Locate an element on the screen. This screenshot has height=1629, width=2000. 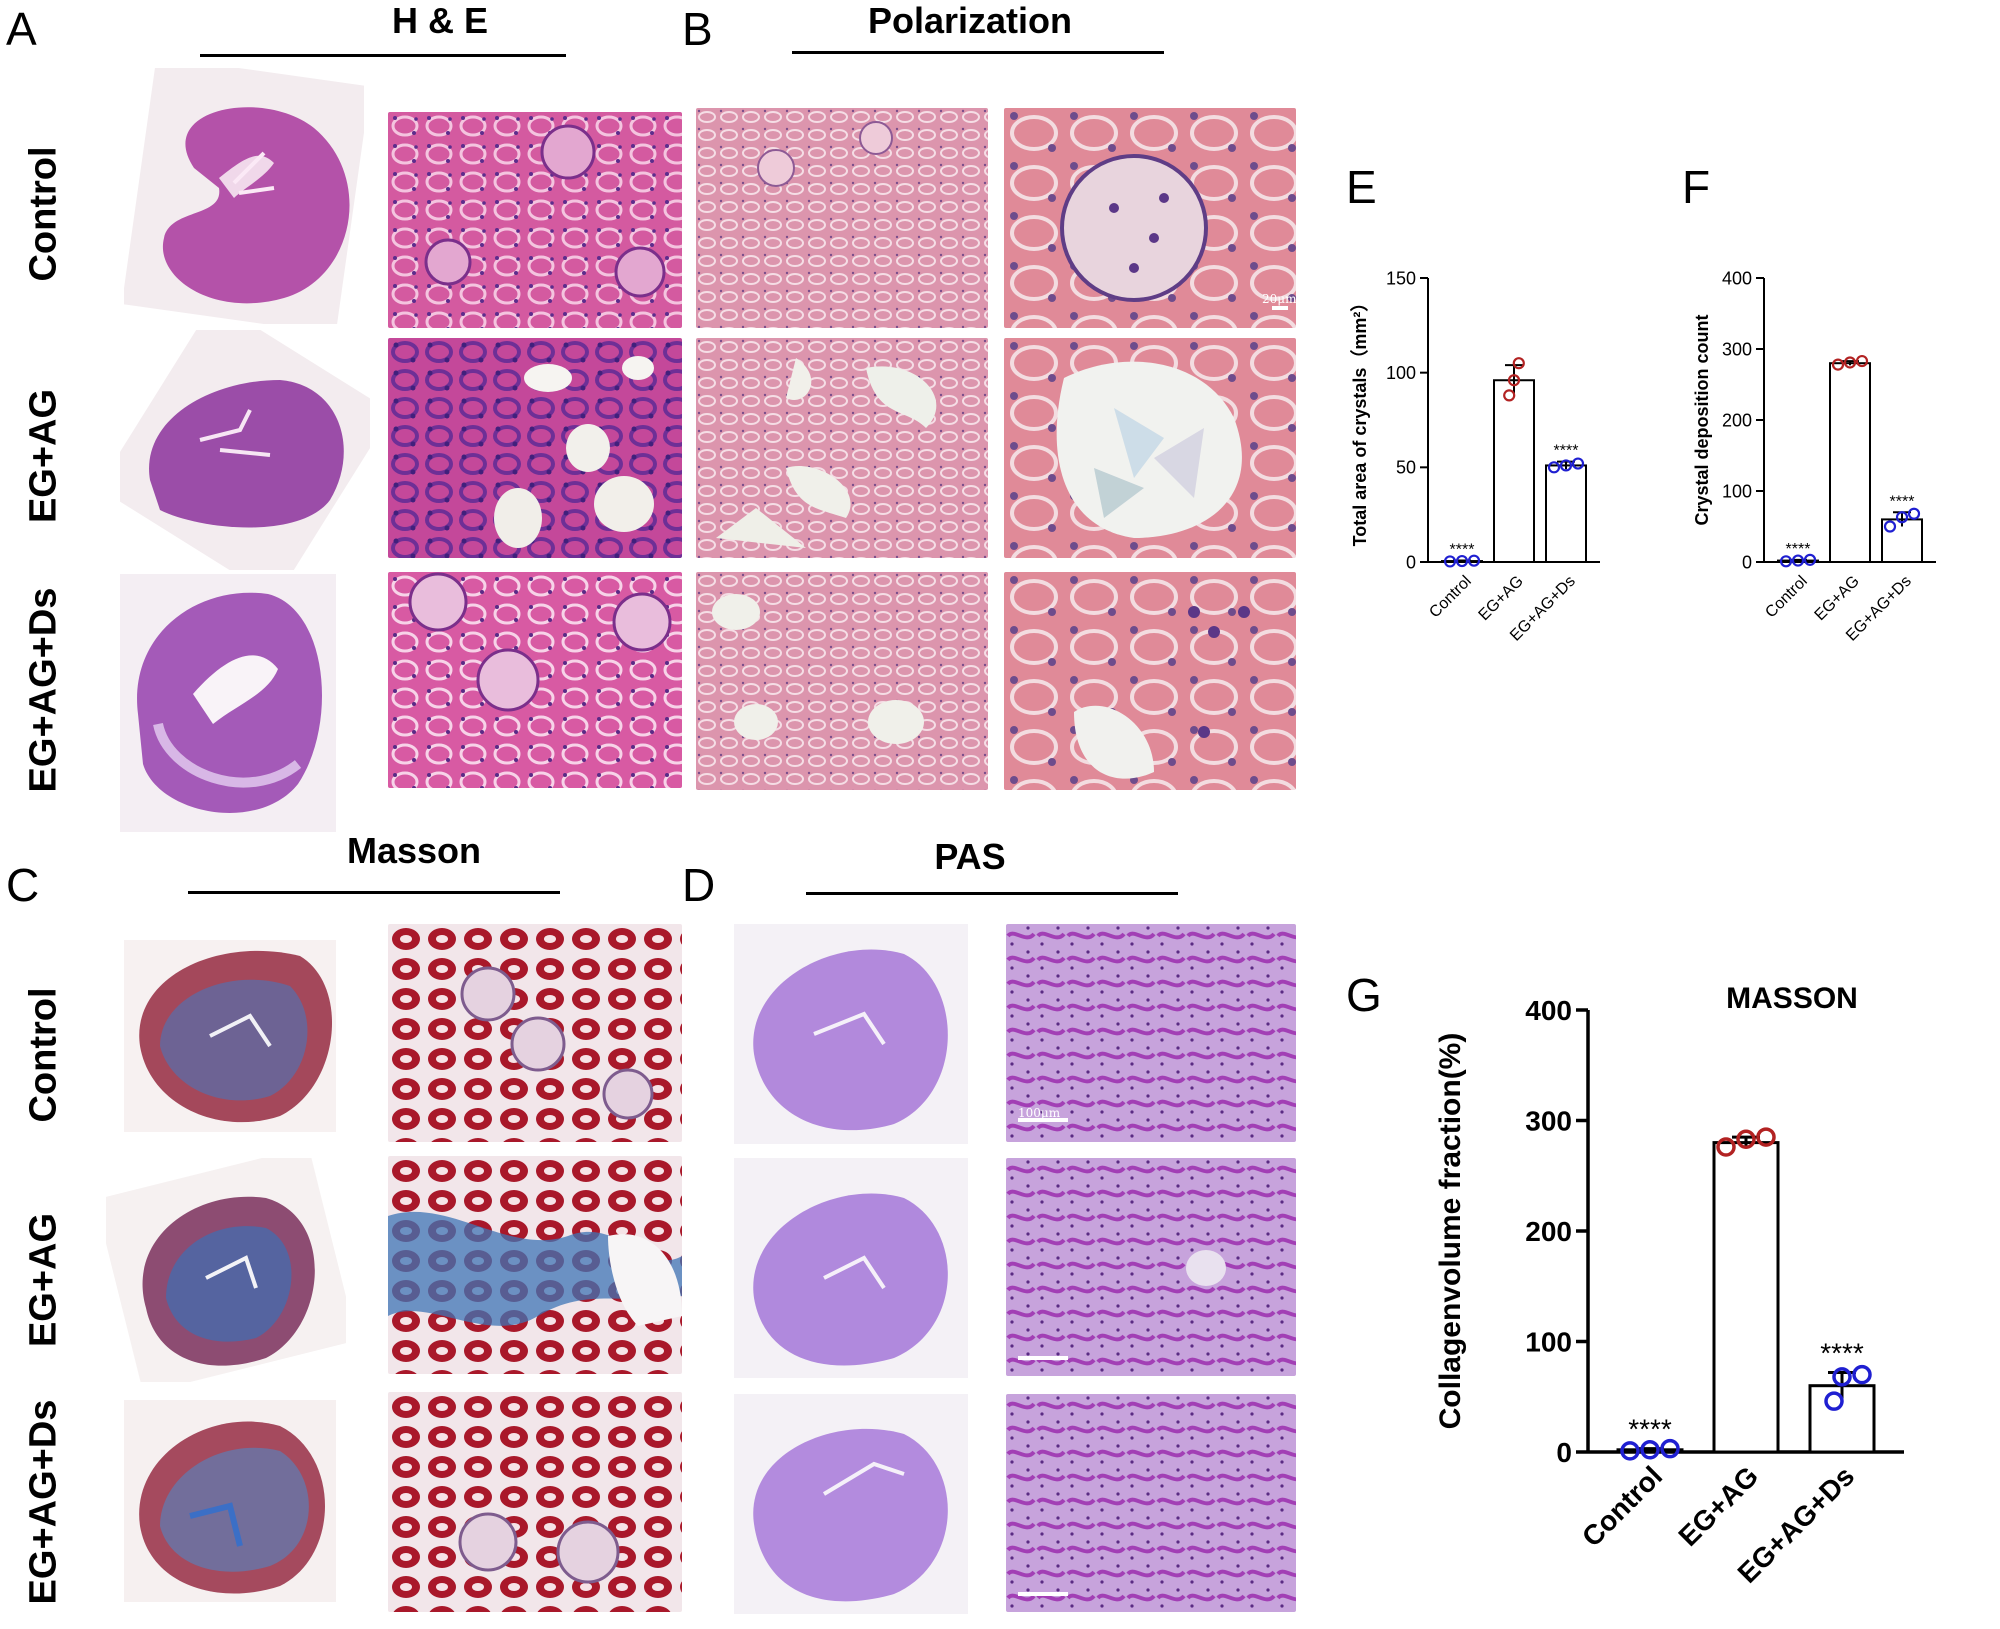
he-zoom-egagds-image is located at coordinates (535, 680).